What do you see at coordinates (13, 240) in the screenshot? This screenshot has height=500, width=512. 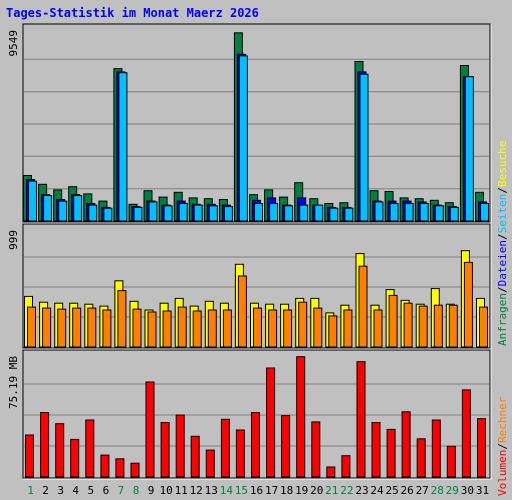 I see `panel-2-axis-label: 999` at bounding box center [13, 240].